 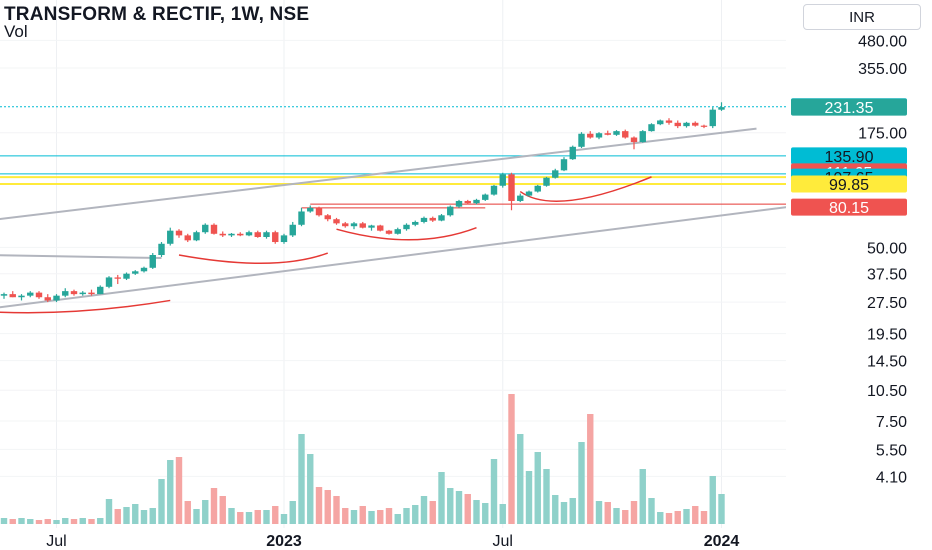 What do you see at coordinates (284, 541) in the screenshot?
I see `x-tick-label: 2023` at bounding box center [284, 541].